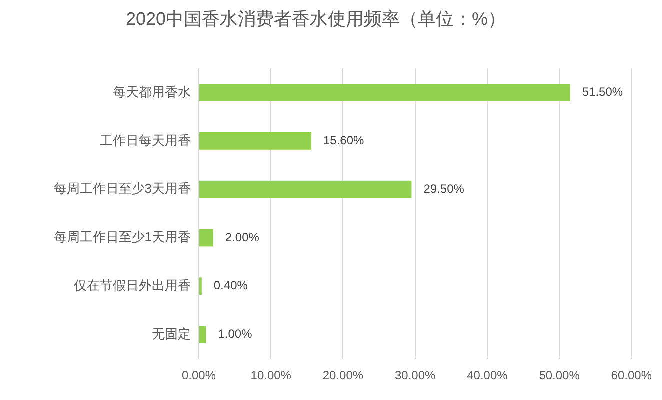  I want to click on data-label: 51.50%, so click(603, 92).